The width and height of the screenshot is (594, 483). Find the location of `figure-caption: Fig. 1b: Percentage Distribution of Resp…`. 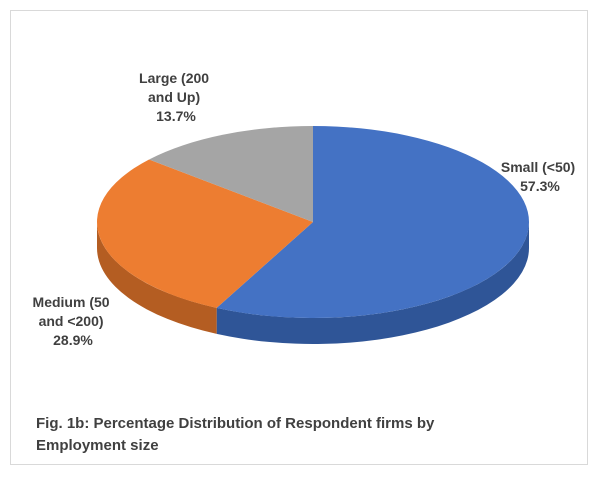

figure-caption: Fig. 1b: Percentage Distribution of Resp… is located at coordinates (306, 435).